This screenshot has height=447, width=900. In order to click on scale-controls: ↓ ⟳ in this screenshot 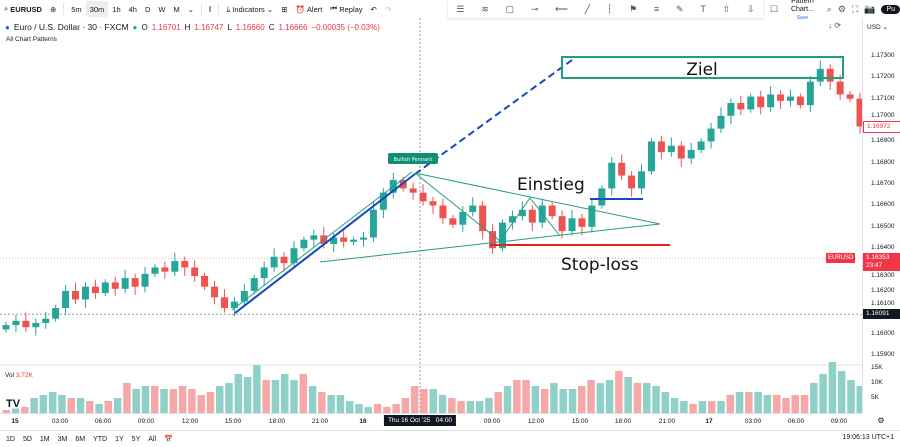, I will do `click(834, 25)`.